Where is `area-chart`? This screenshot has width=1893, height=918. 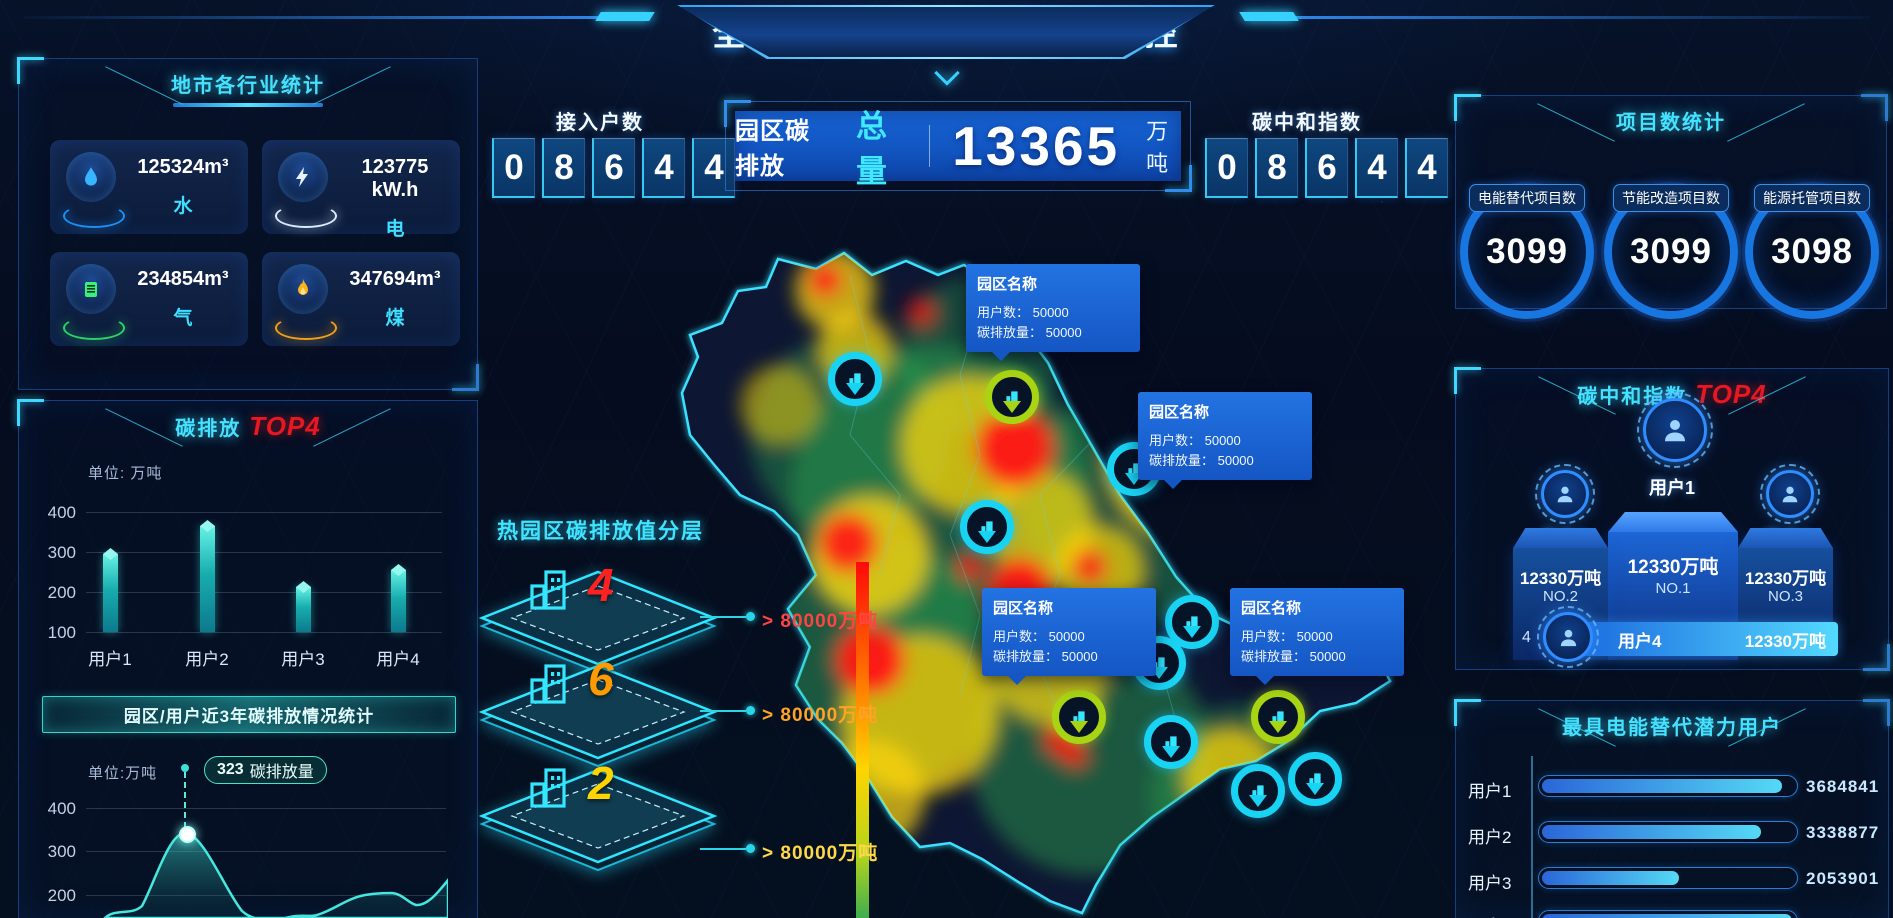 area-chart is located at coordinates (275, 874).